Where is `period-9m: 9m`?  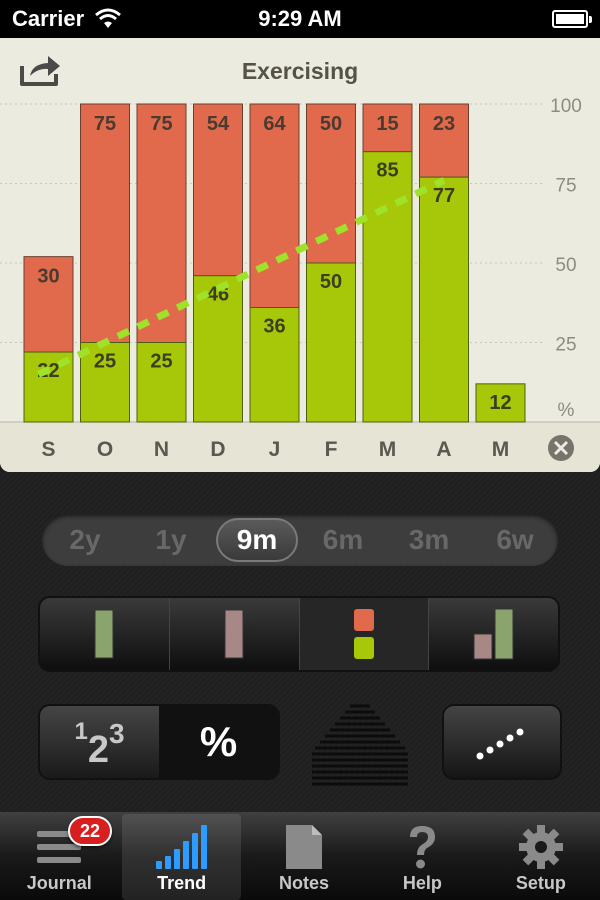 period-9m: 9m is located at coordinates (257, 540).